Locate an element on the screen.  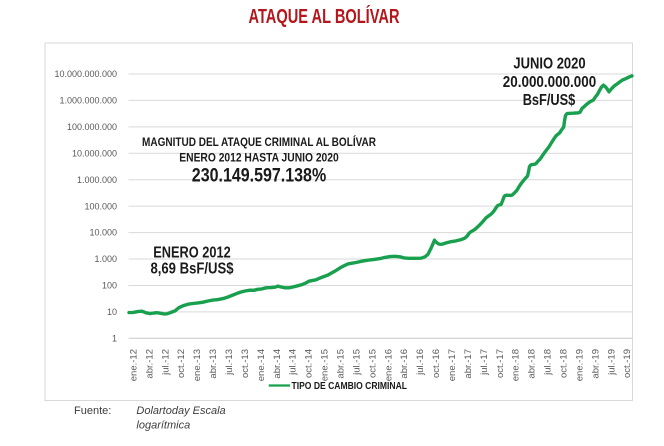
svg-text: jul.-14 is located at coordinates (293, 362).